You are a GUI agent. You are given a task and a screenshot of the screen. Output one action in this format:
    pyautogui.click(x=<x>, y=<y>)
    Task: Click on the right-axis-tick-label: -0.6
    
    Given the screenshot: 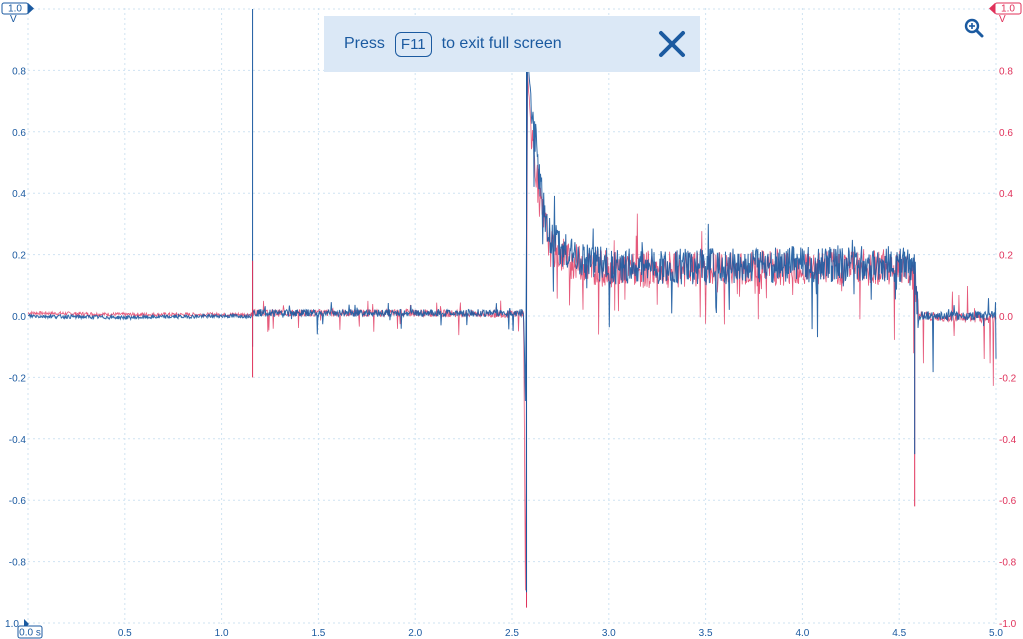 What is the action you would take?
    pyautogui.click(x=1008, y=501)
    